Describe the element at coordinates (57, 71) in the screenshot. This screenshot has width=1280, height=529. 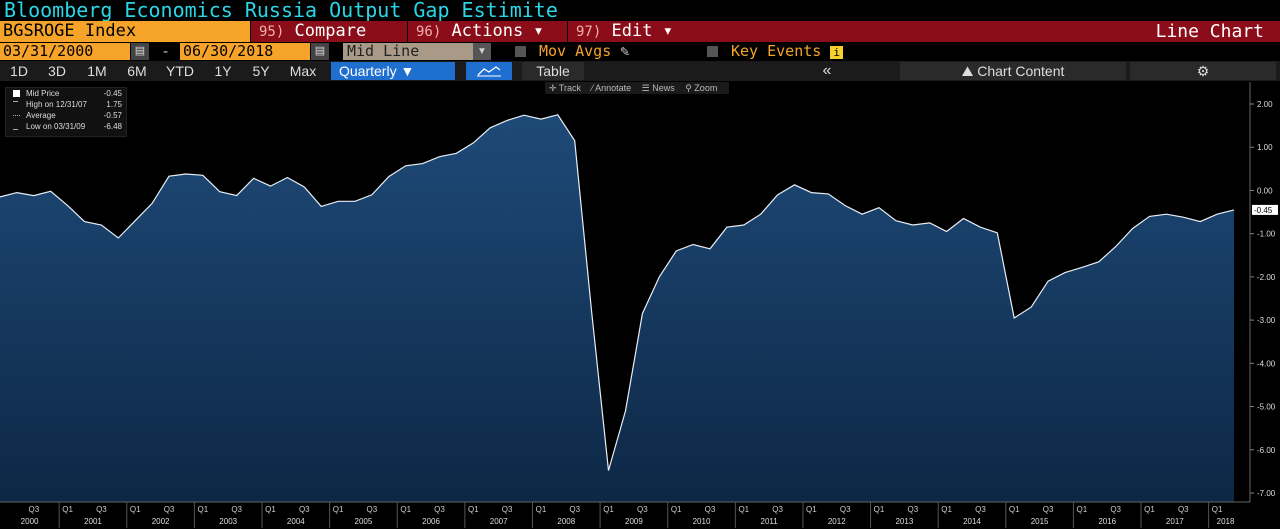
I see `range-3d: 3D` at that location.